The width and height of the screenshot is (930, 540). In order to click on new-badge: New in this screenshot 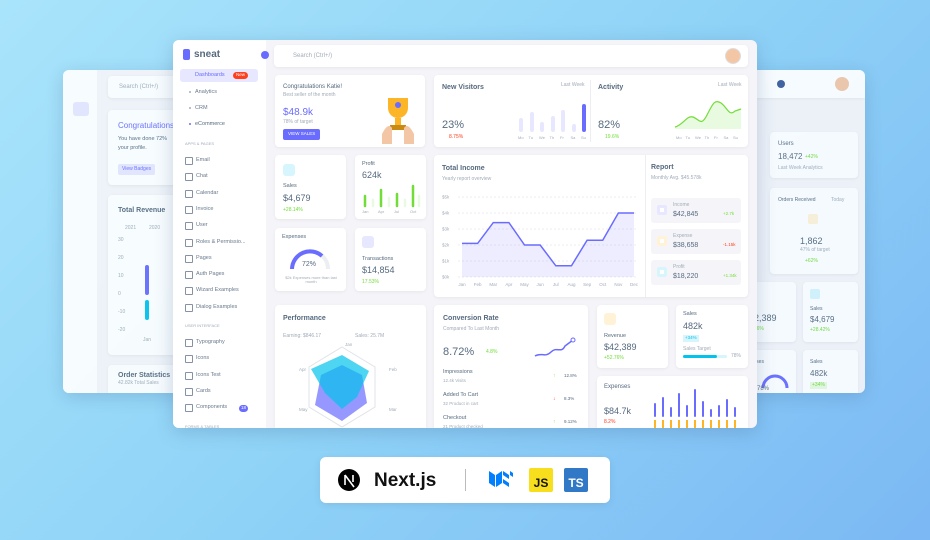, I will do `click(241, 75)`.